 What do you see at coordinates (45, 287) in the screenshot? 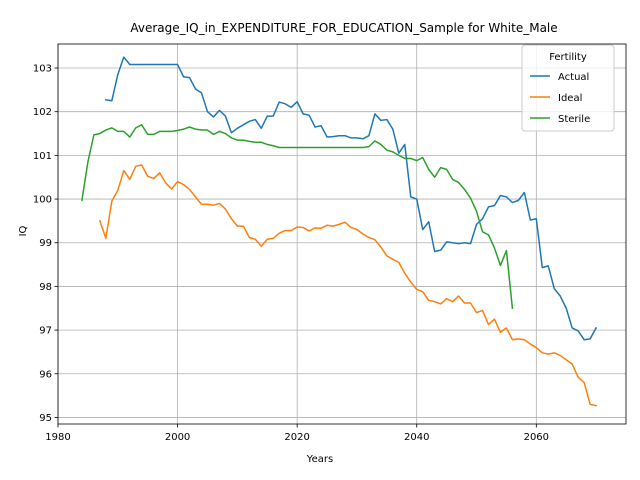
I see `y-tick-label: 98` at bounding box center [45, 287].